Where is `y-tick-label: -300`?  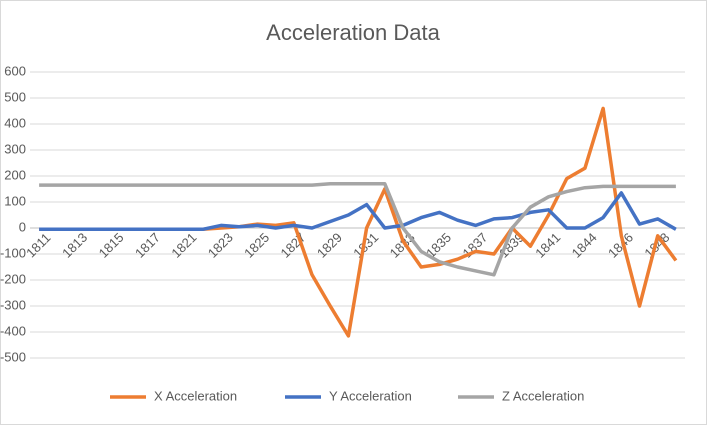
y-tick-label: -300 is located at coordinates (13, 304).